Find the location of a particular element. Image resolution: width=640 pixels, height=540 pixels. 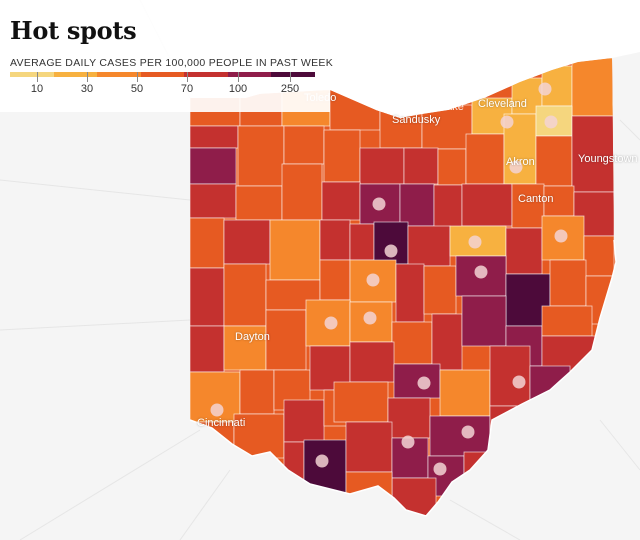

city-label-dayton: Dayton is located at coordinates (252, 337).